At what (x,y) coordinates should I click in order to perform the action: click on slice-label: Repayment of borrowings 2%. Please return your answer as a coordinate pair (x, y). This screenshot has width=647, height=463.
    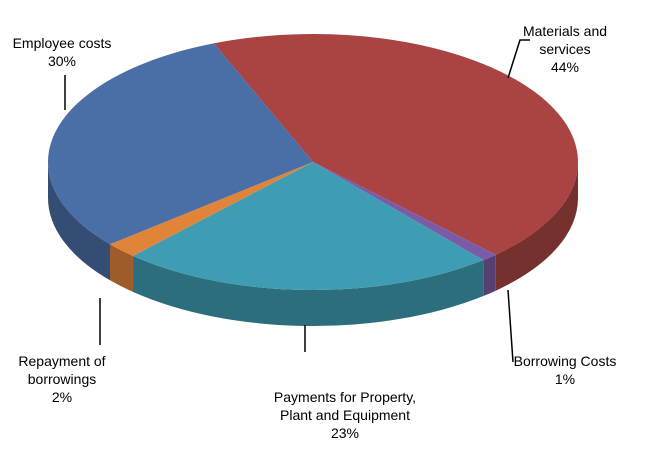
    Looking at the image, I should click on (62, 379).